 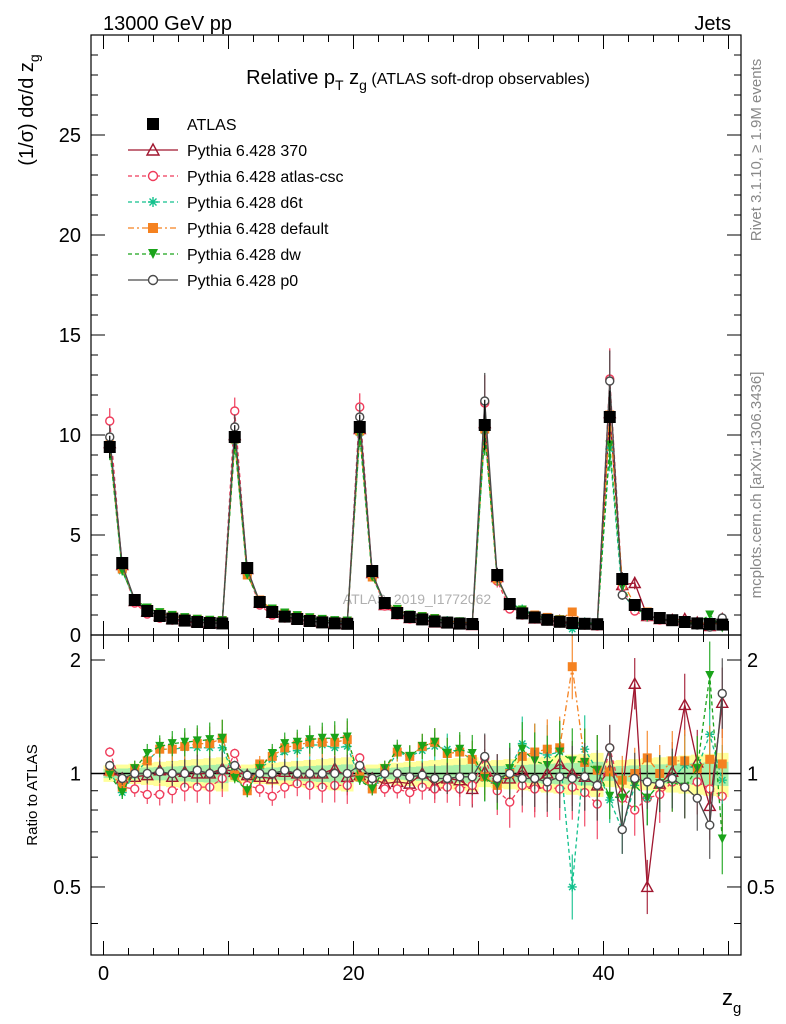 I want to click on rivet-label: Rivet 3.1.10, ≥ 1.9M events, so click(x=756, y=150).